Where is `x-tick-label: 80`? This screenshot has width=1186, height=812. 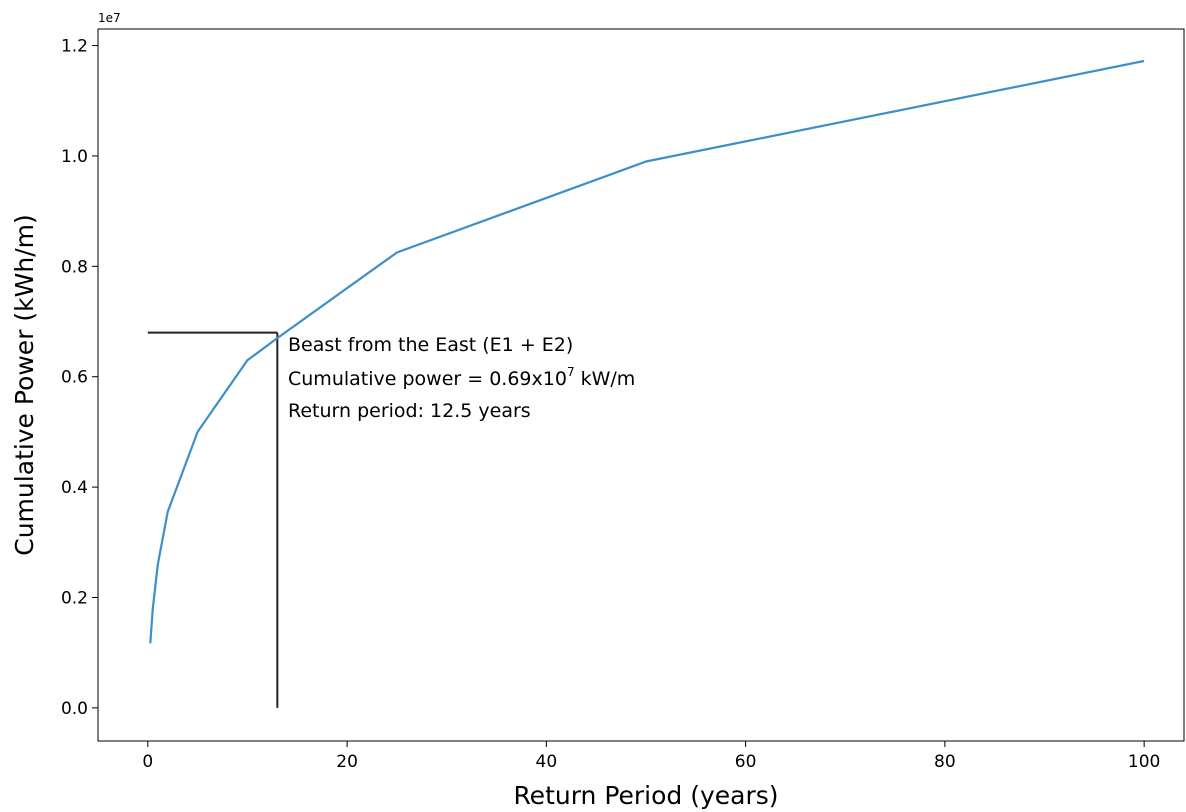
x-tick-label: 80 is located at coordinates (945, 762).